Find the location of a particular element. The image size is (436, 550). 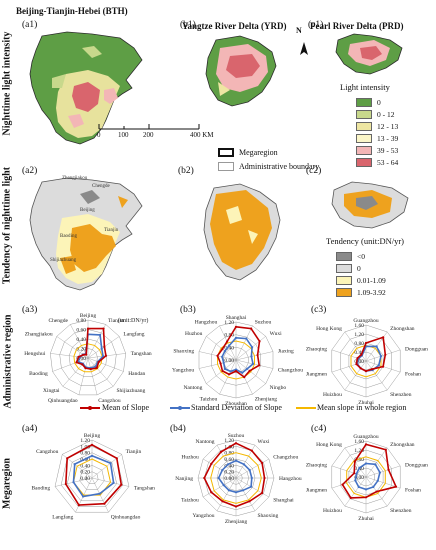

radar-category-label: Zhaoqing is located at coordinates (316, 465).